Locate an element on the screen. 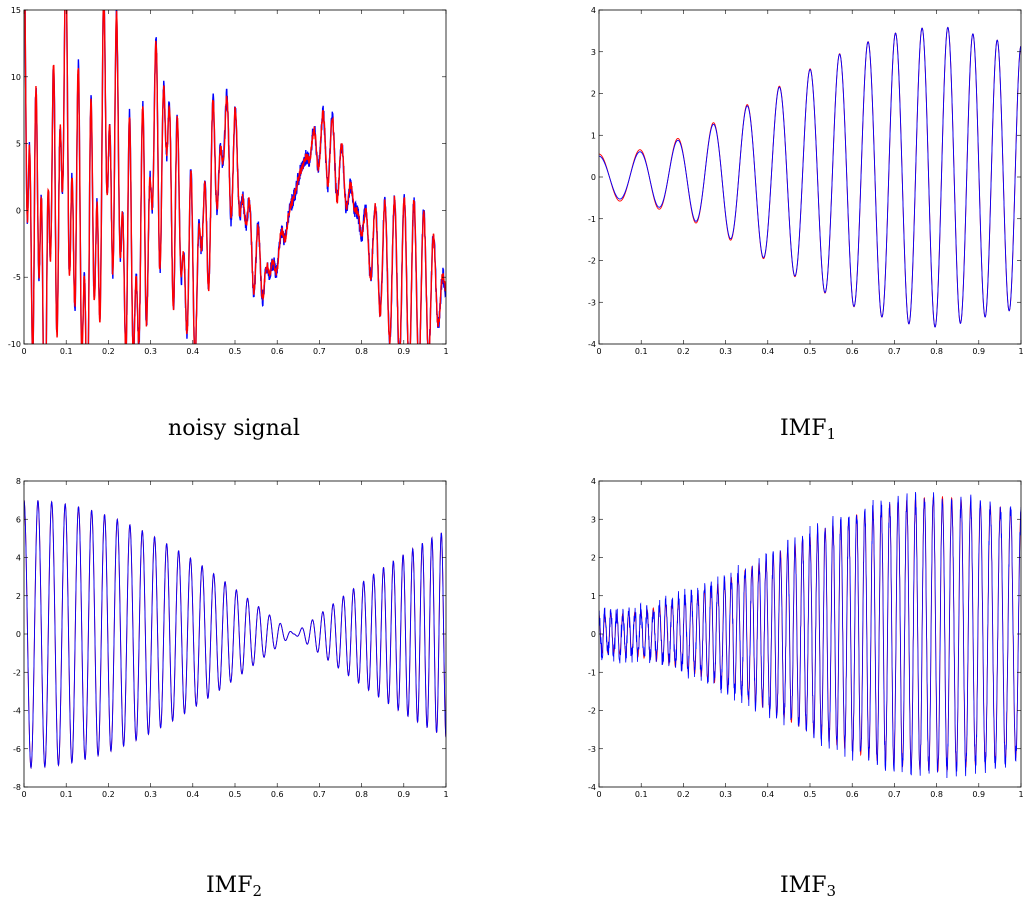  axes-frame is located at coordinates (235, 634).